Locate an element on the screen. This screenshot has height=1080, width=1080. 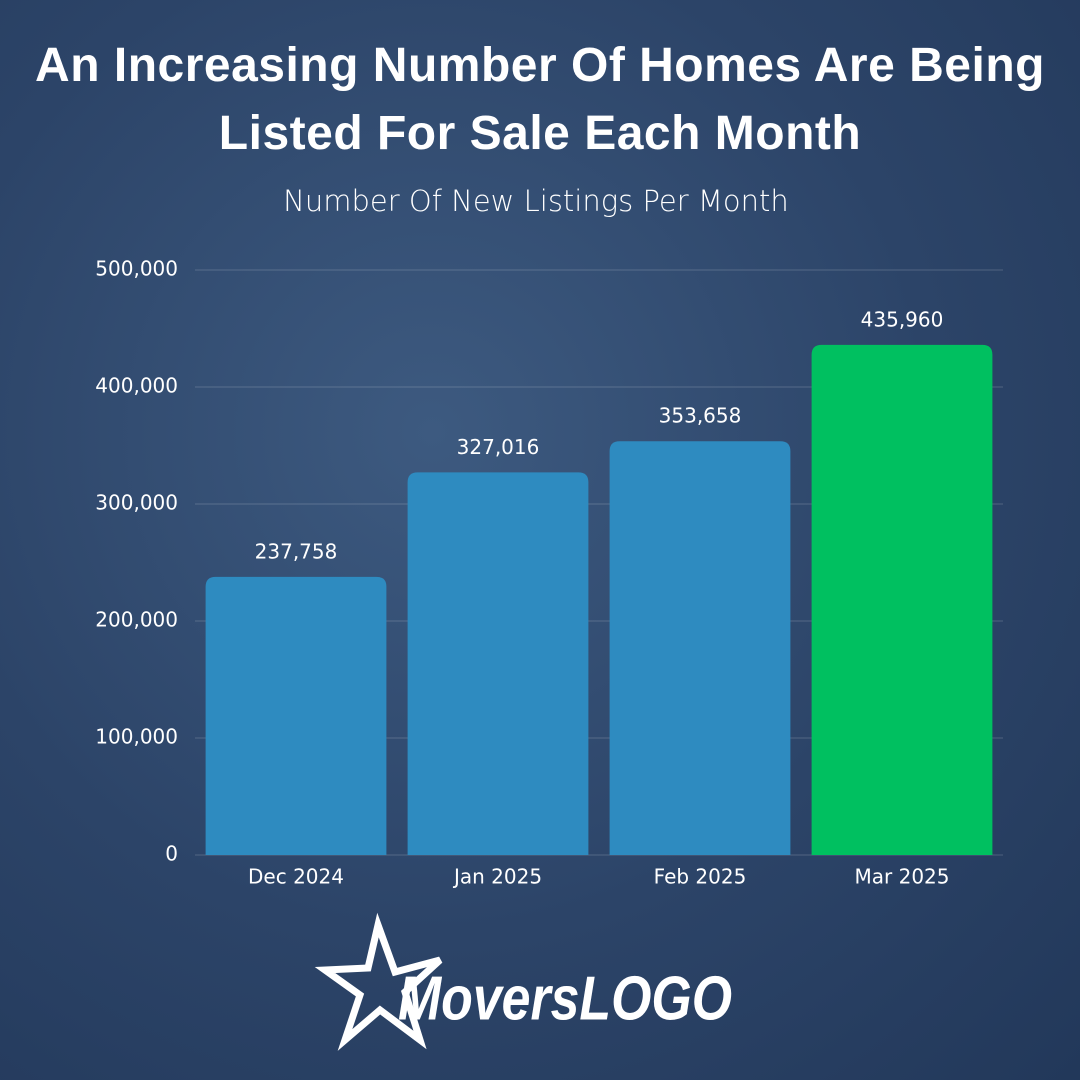
logo-text: MoversLOGO is located at coordinates (565, 998).